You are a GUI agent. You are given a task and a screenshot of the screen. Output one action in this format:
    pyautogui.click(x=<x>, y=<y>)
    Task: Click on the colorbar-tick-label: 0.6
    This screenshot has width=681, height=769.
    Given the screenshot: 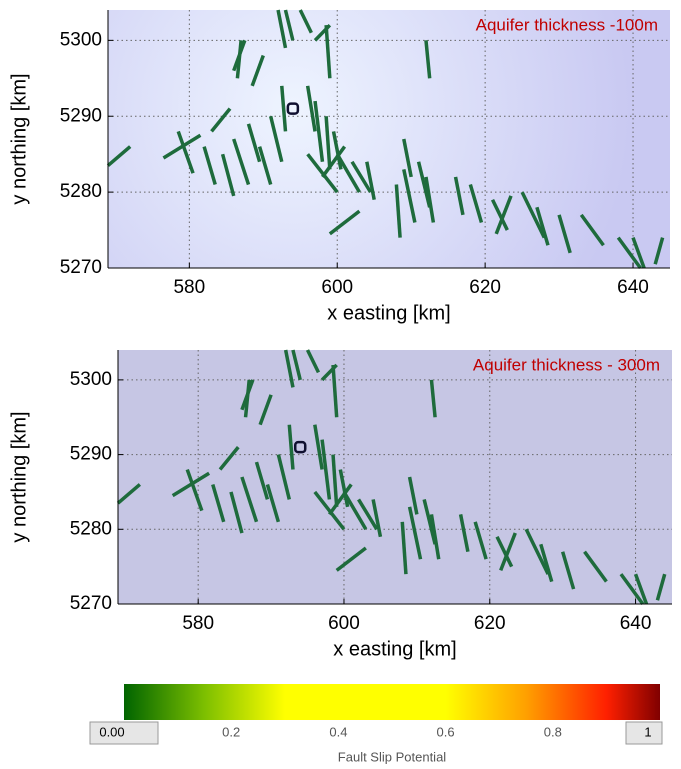 What is the action you would take?
    pyautogui.click(x=446, y=731)
    